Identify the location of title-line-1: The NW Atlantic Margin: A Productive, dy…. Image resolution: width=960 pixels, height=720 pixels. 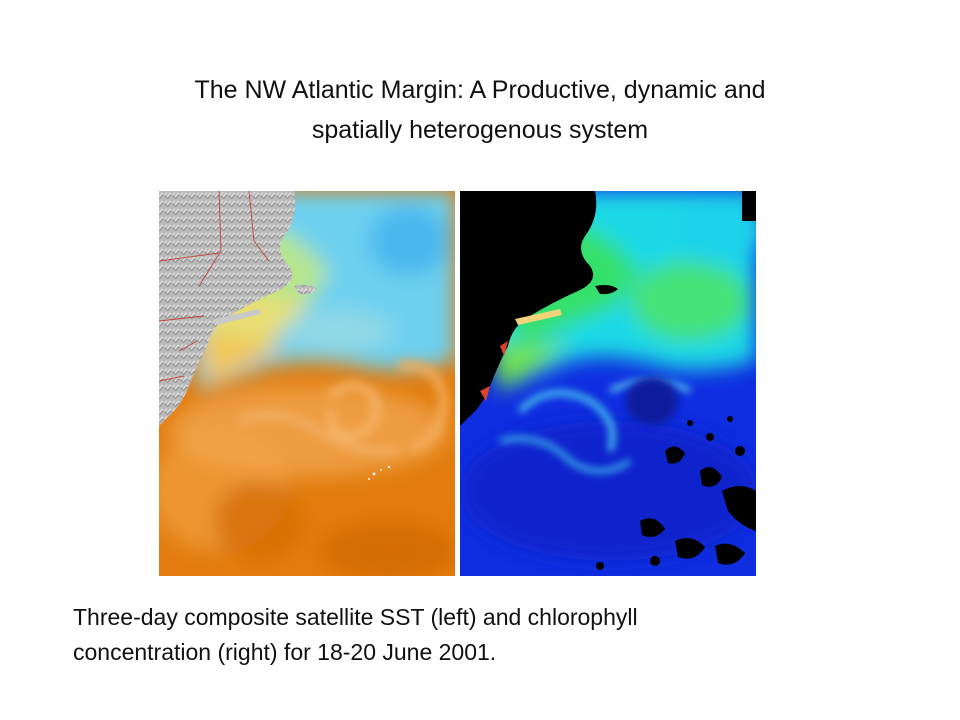
(480, 90).